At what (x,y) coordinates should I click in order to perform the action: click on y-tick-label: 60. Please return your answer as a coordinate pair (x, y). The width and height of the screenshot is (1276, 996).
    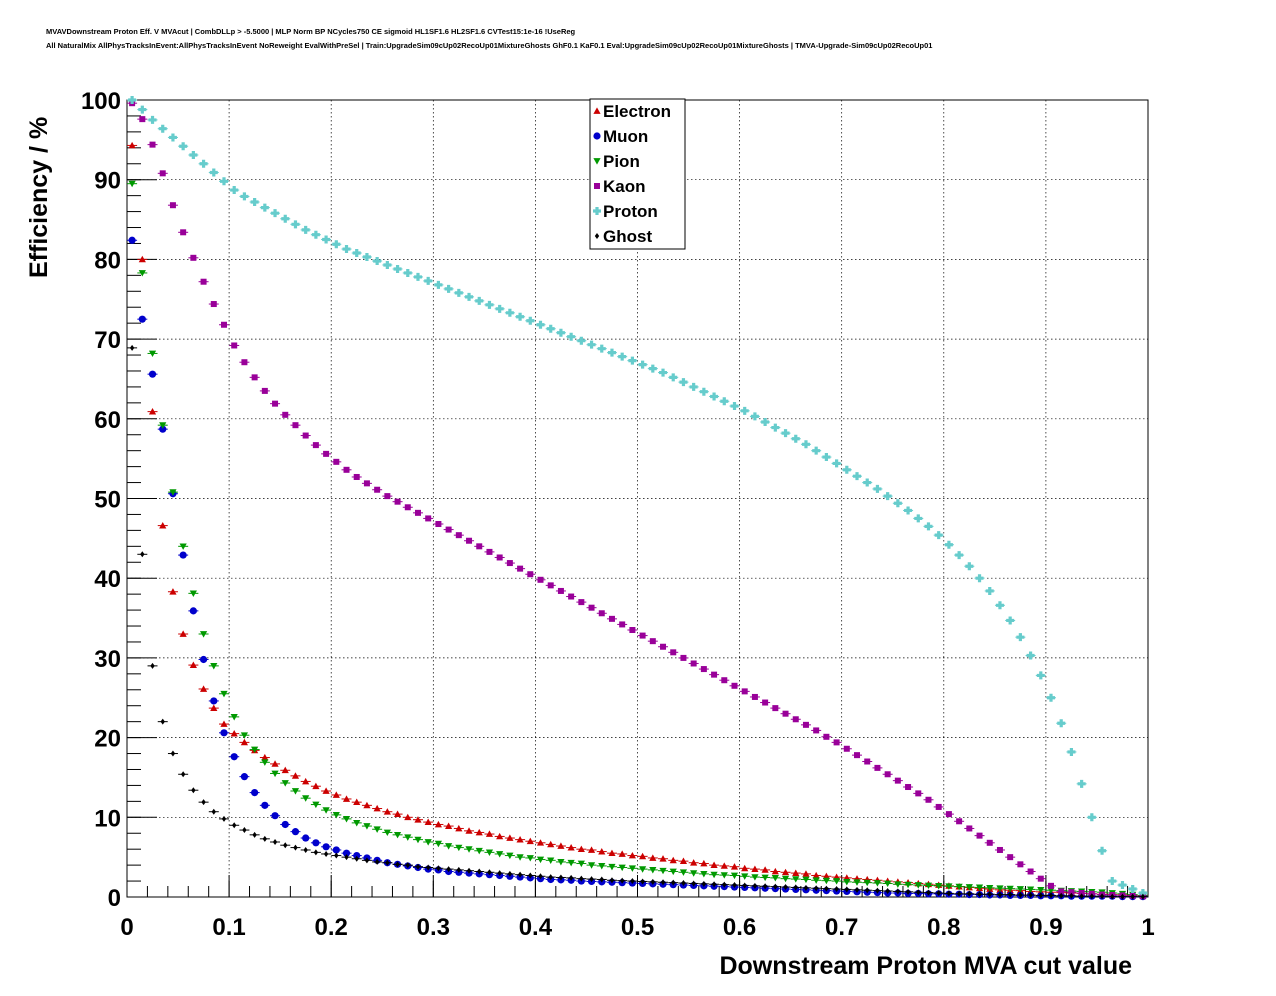
    Looking at the image, I should click on (107, 420).